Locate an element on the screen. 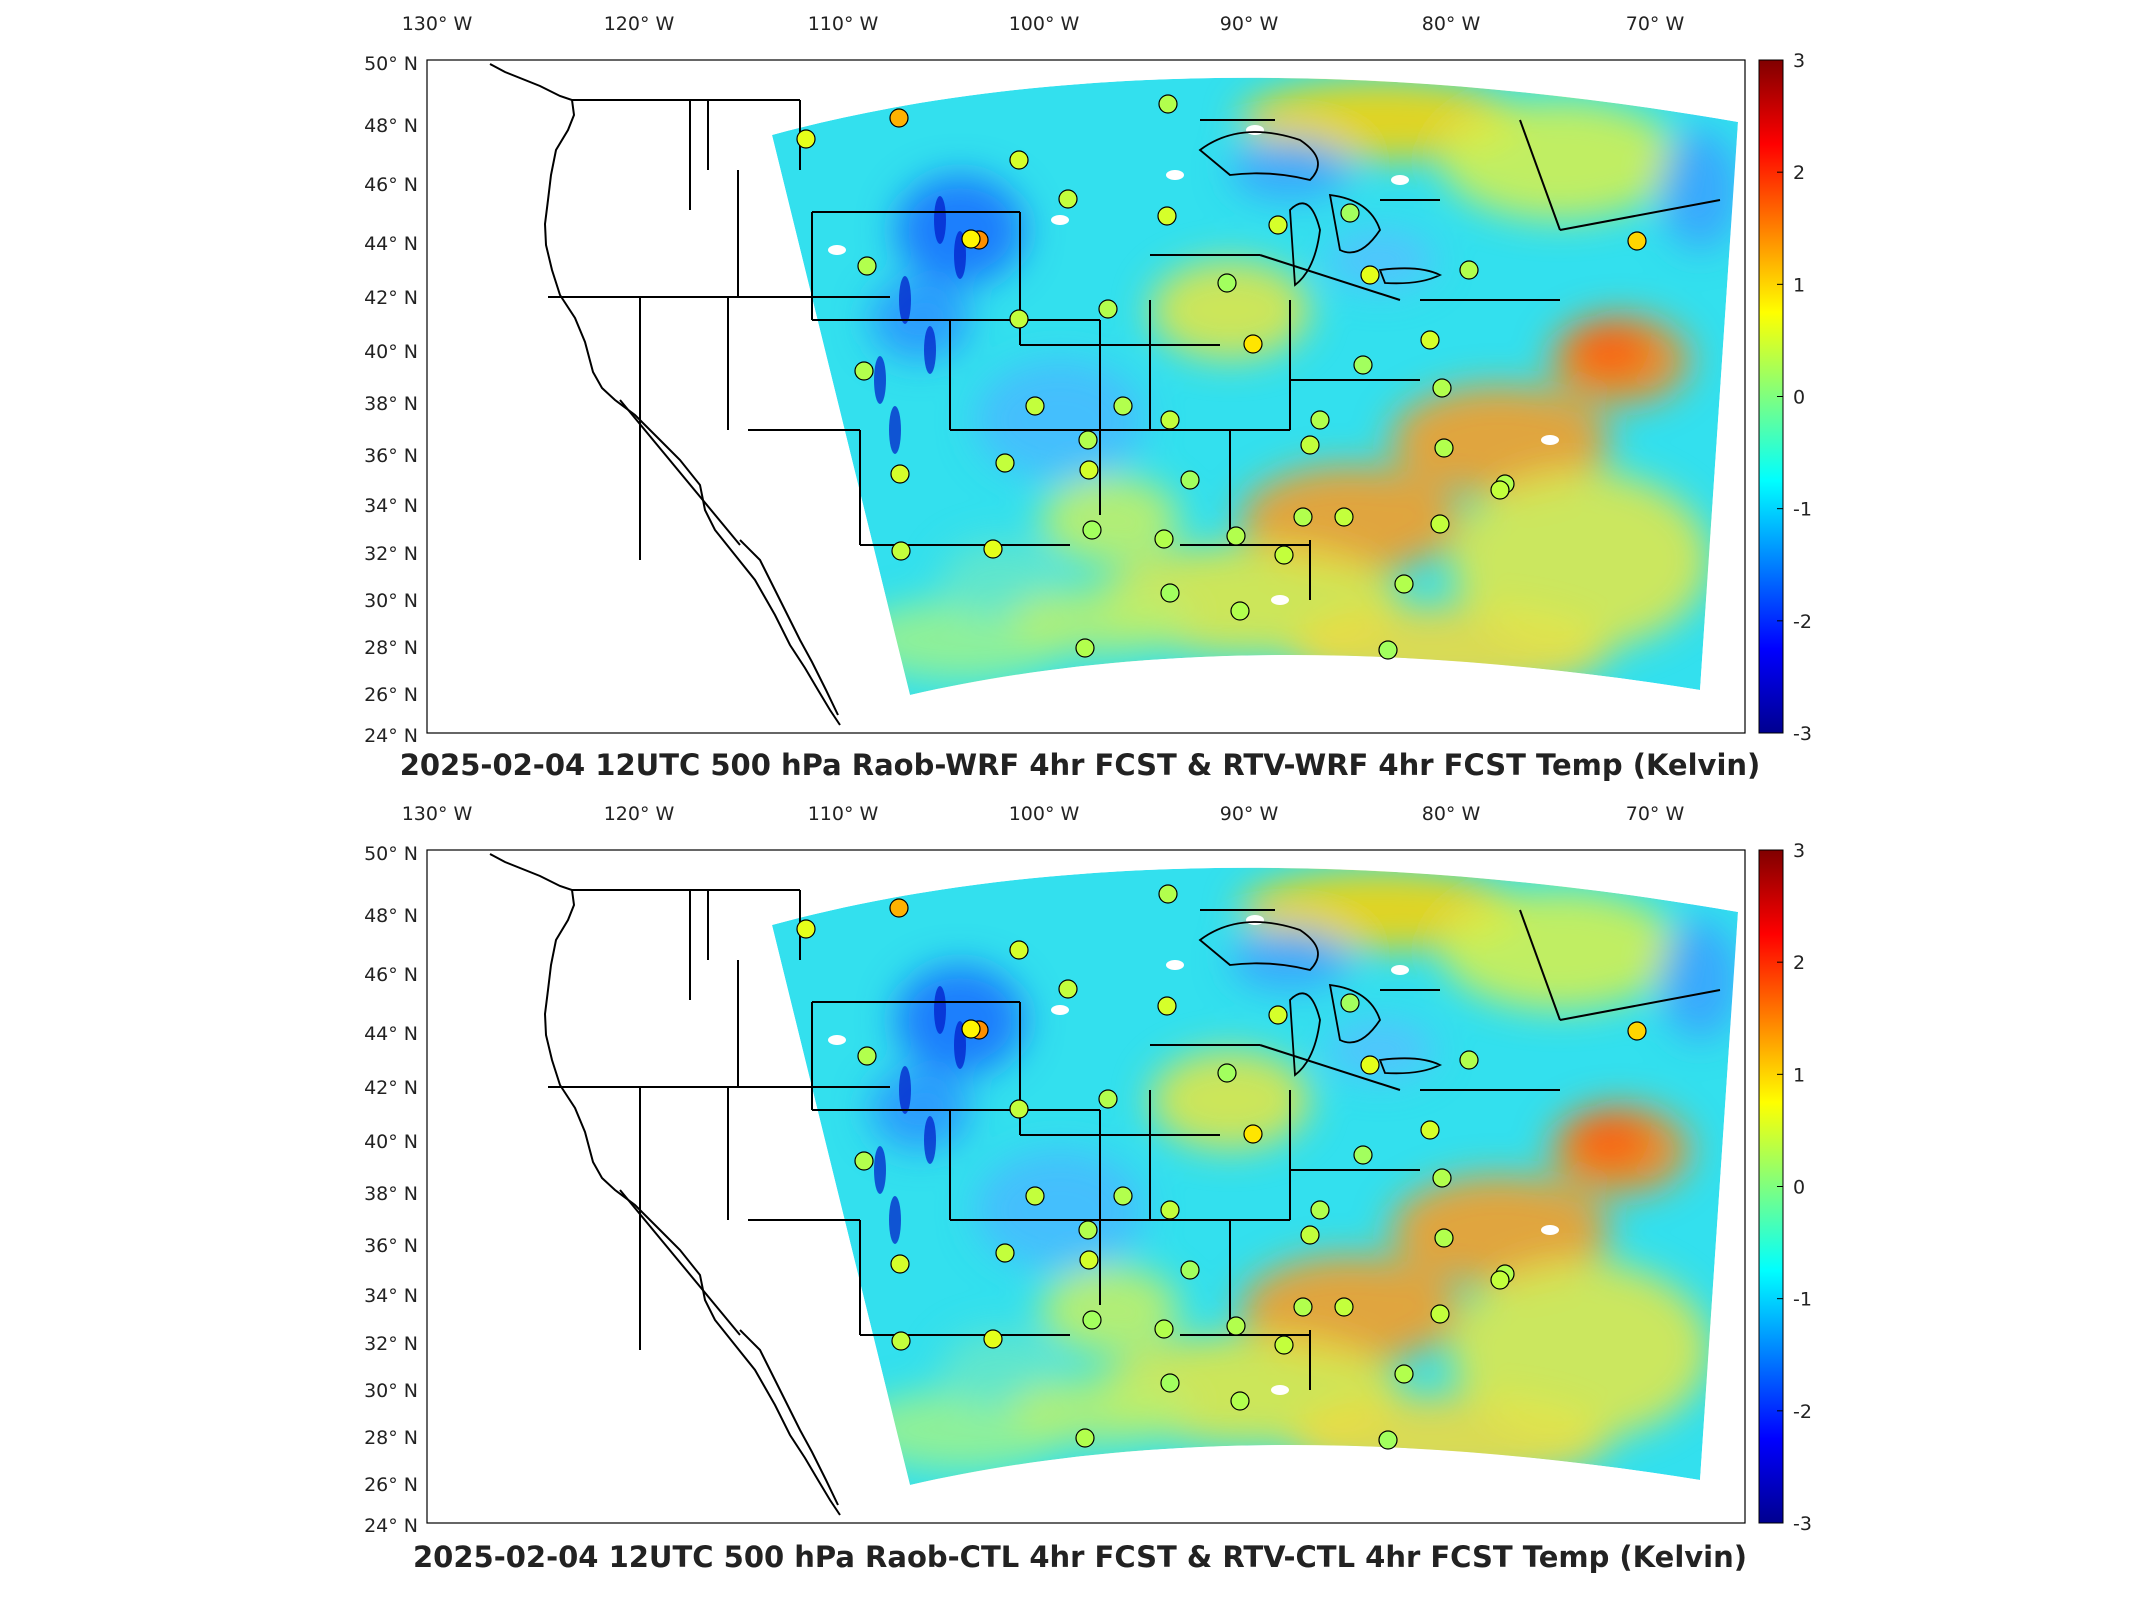 The height and width of the screenshot is (1600, 2133). latitude-label: 24° N is located at coordinates (391, 1526).